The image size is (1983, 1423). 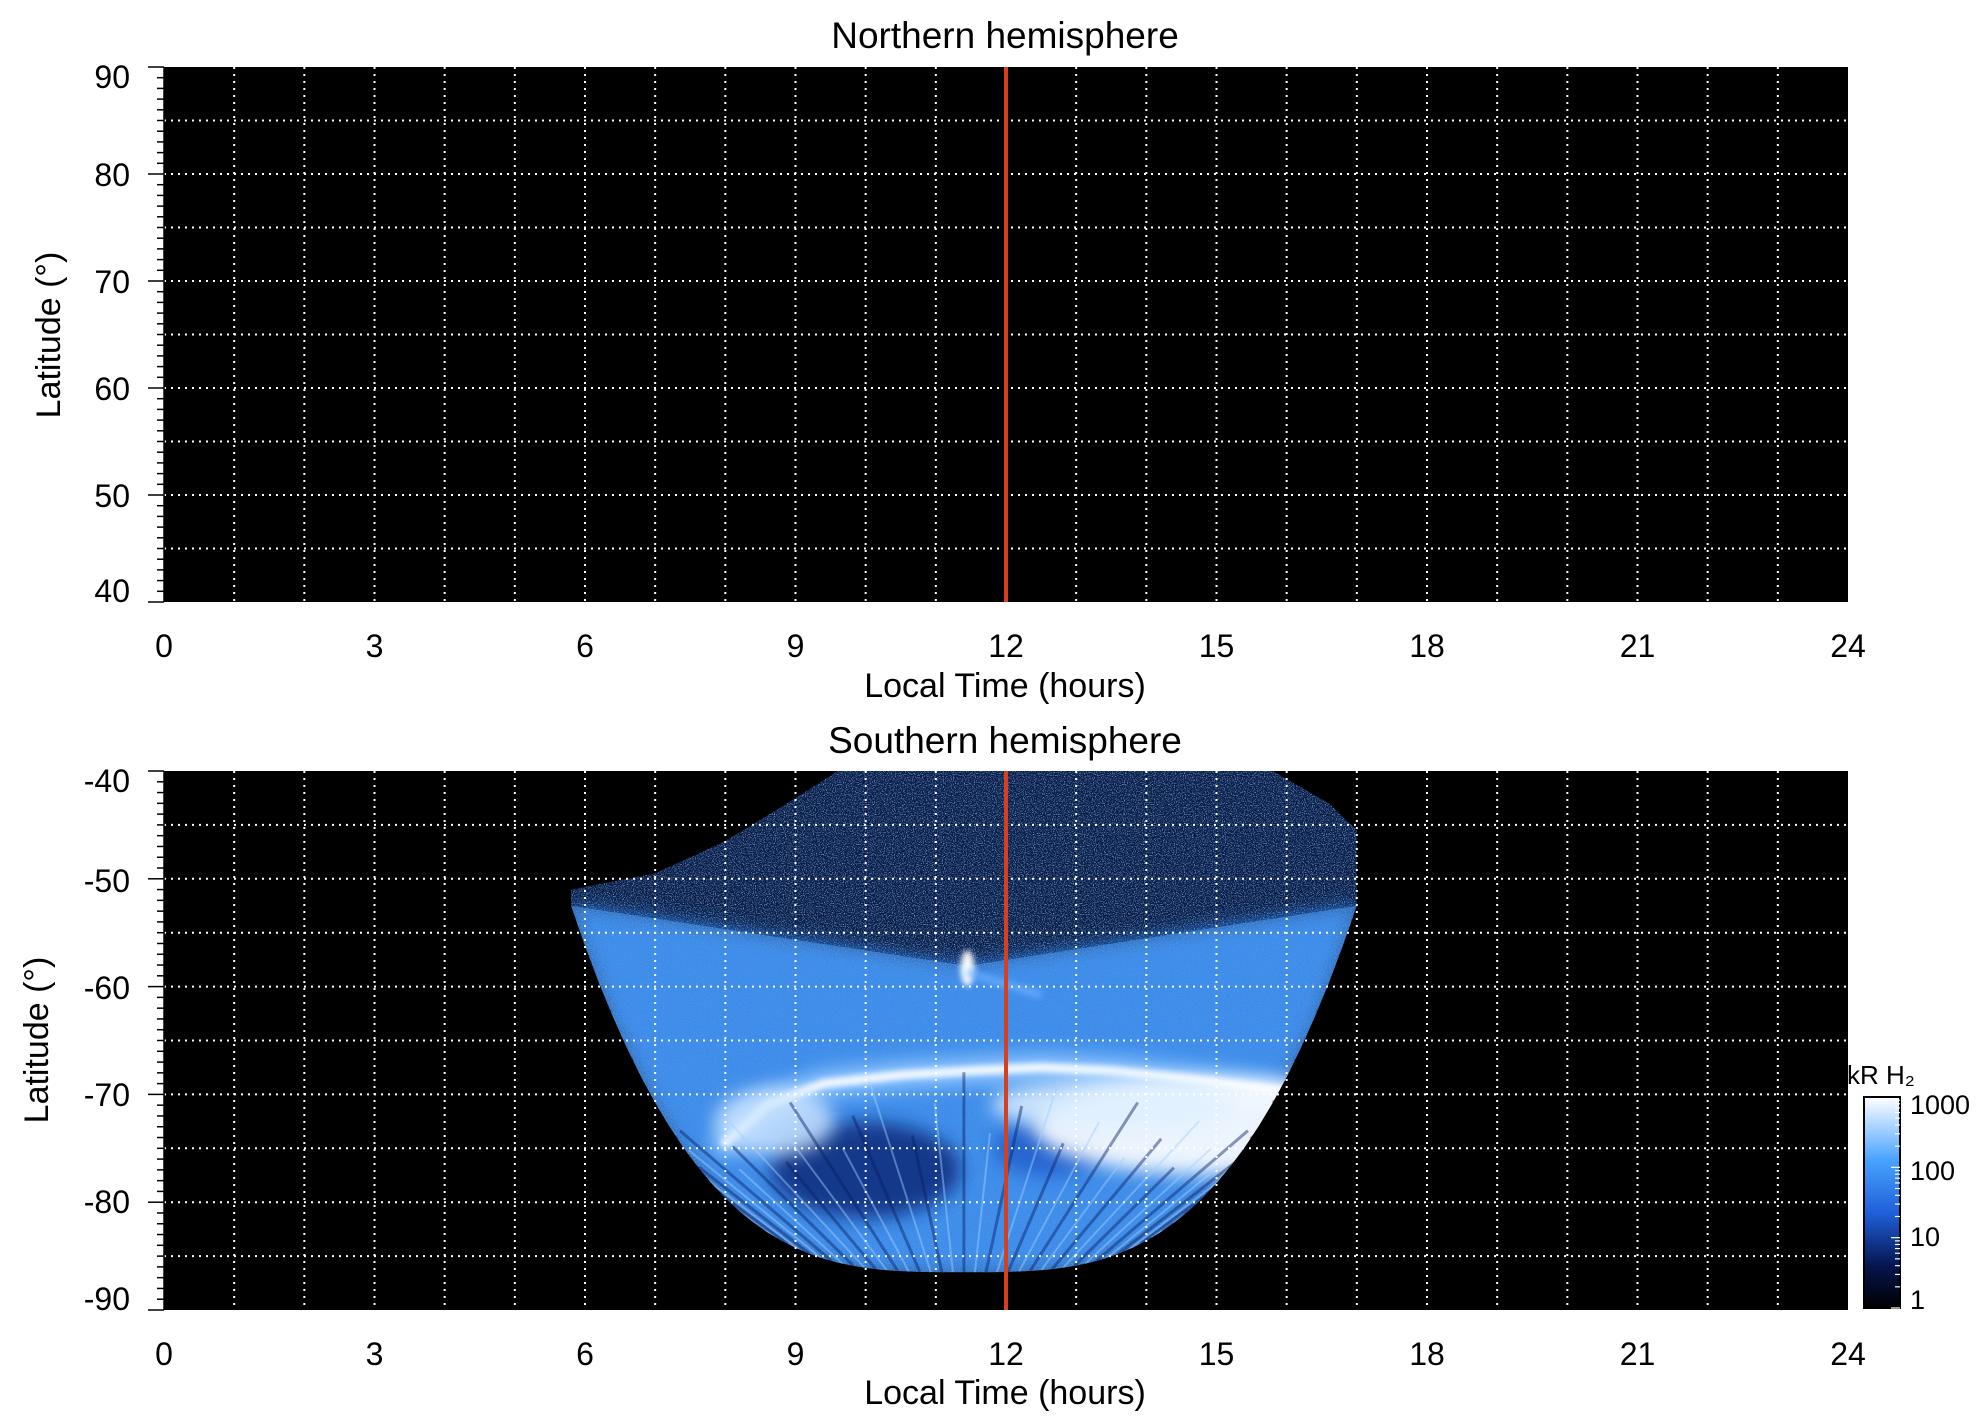 I want to click on north-x-tick-labels: 0 3 6 9 12 15 18 21 24, so click(x=1010, y=646).